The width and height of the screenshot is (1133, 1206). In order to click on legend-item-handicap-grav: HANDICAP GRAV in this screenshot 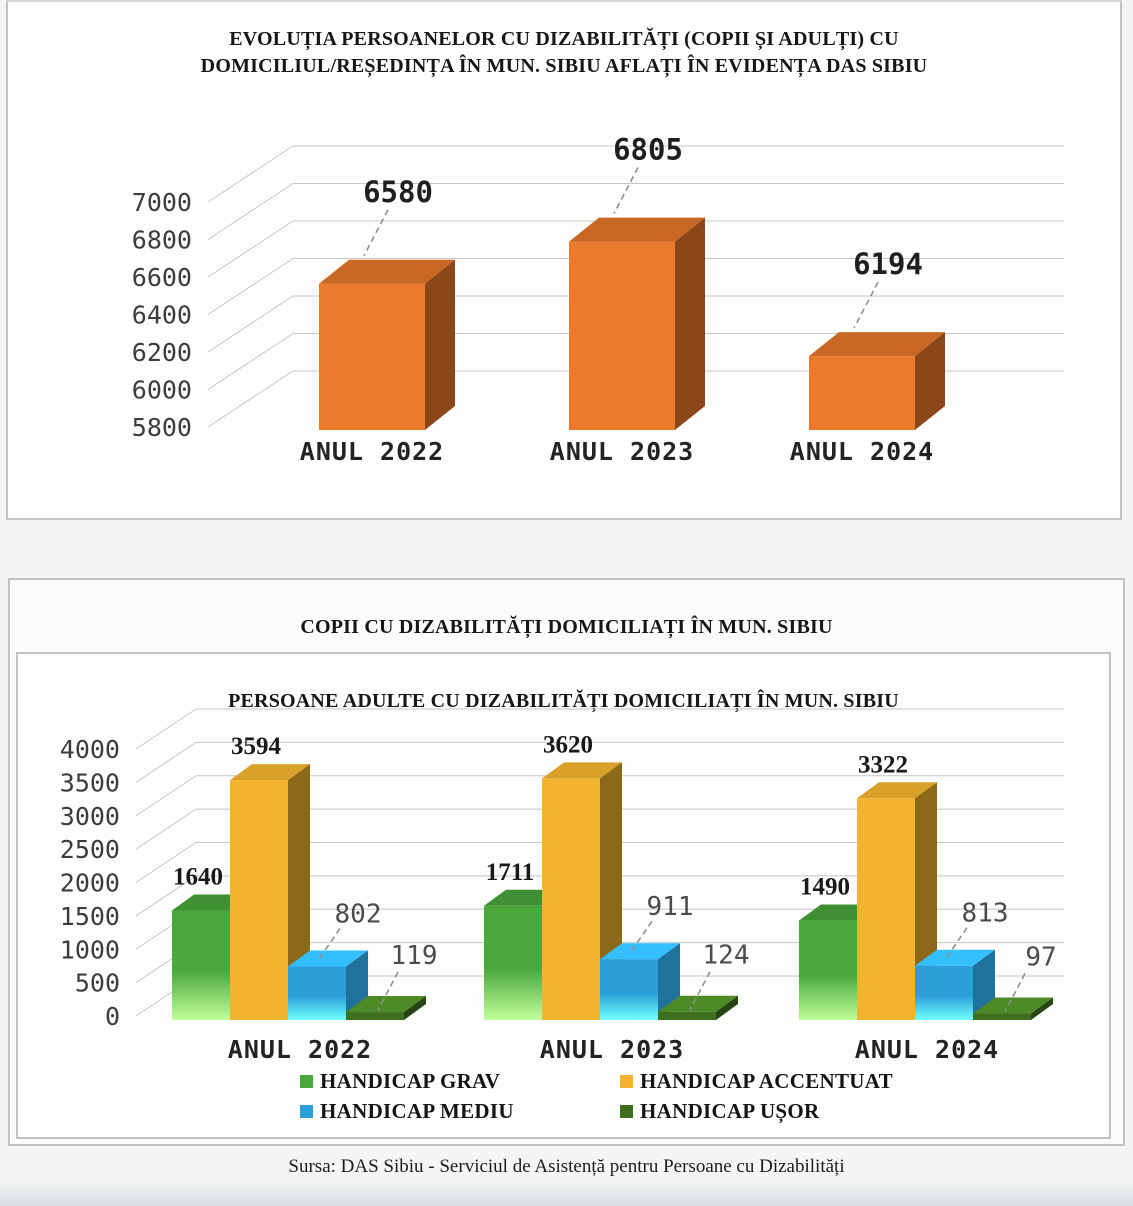, I will do `click(400, 1080)`.